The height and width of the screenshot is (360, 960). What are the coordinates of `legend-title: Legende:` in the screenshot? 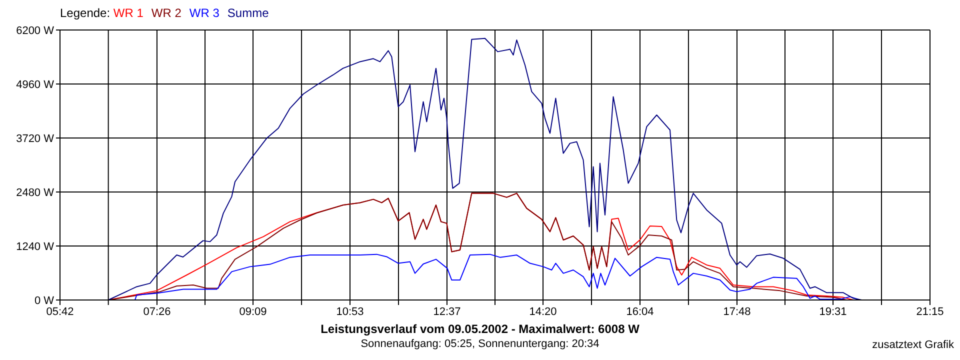 It's located at (86, 13).